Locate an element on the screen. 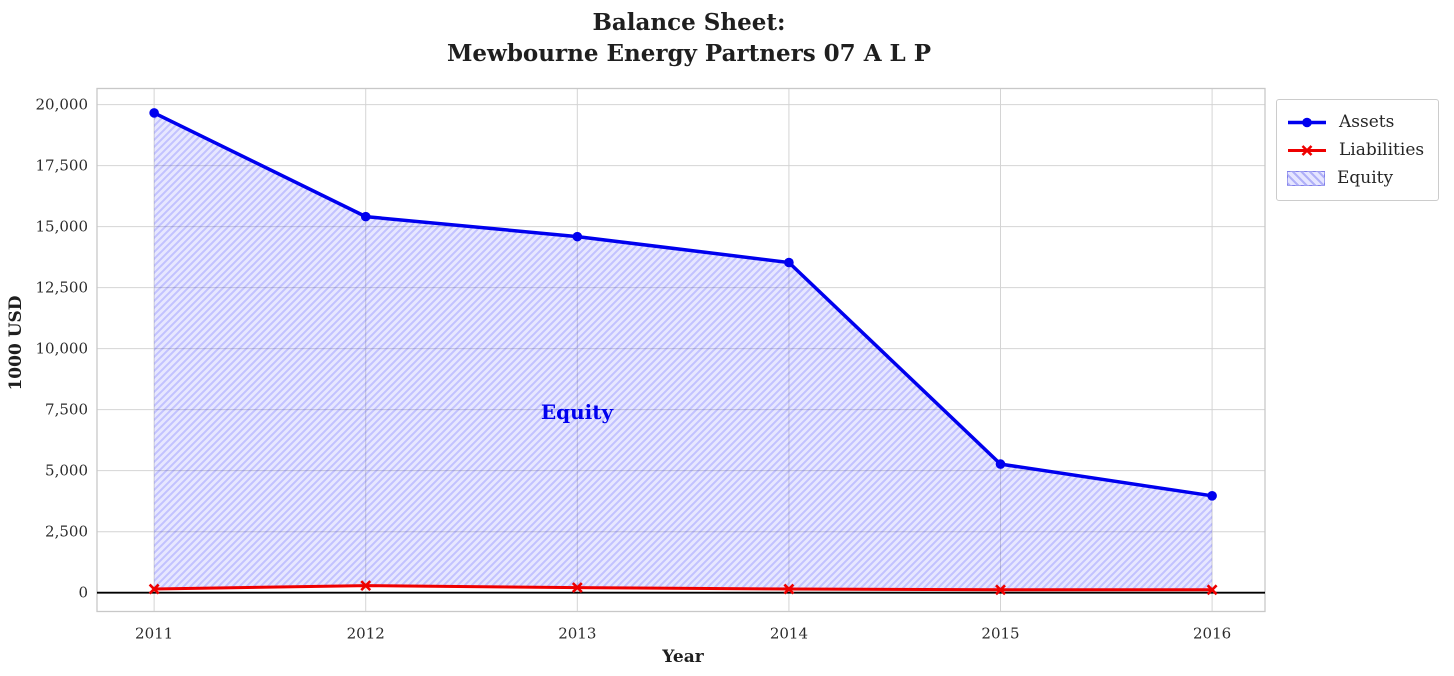 The image size is (1454, 676). legend-label-assets: Assets is located at coordinates (1367, 122).